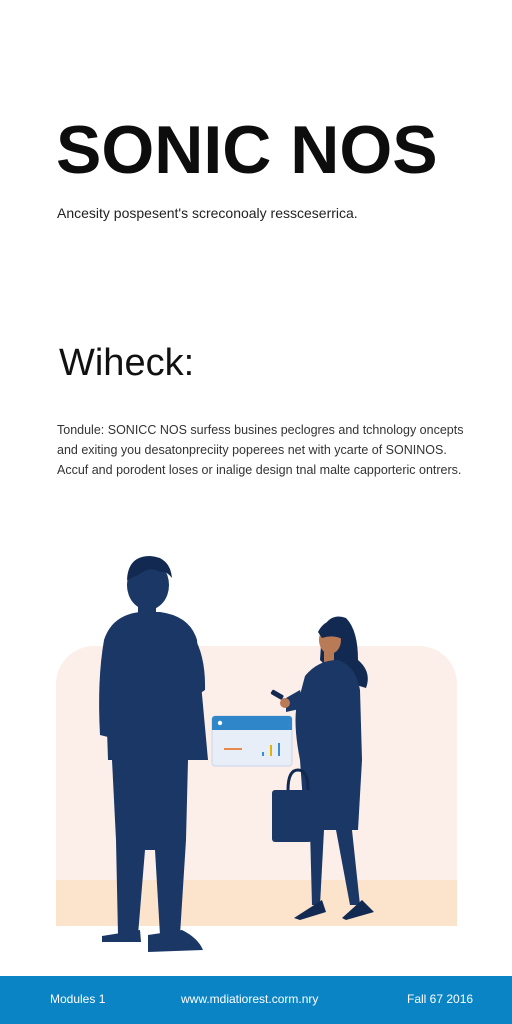  What do you see at coordinates (252, 741) in the screenshot?
I see `dashboard-card-icon` at bounding box center [252, 741].